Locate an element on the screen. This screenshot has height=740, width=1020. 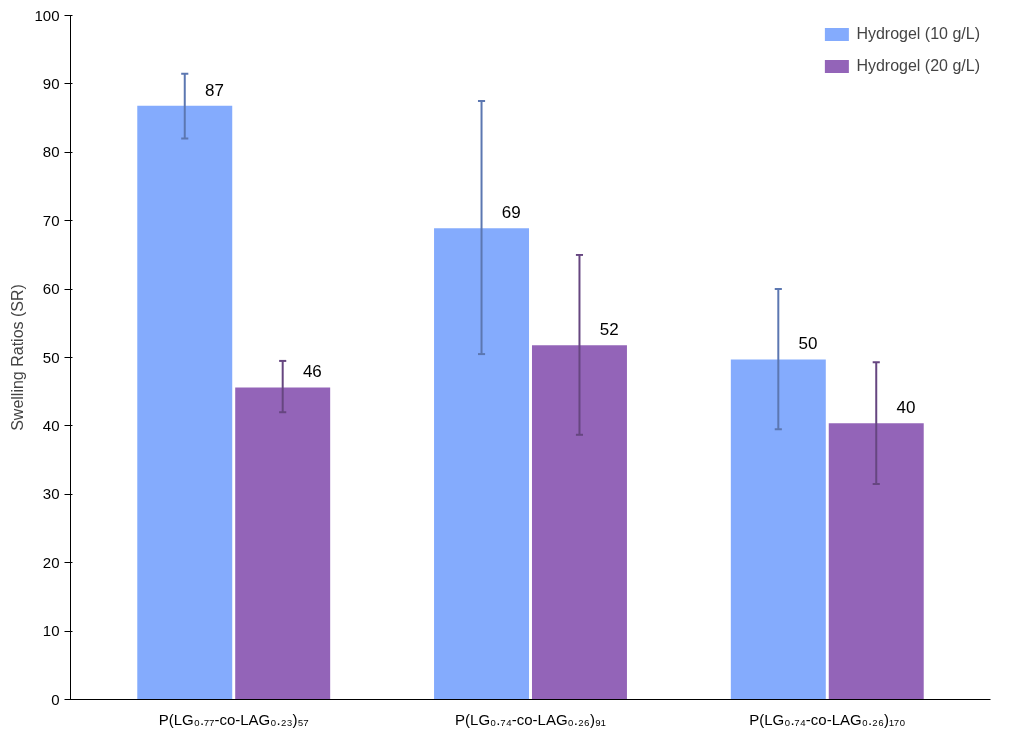
x-tick-label: P(LG₀.₇₄-co-LAG₀.₂₆)₁₇₀ is located at coordinates (827, 719).